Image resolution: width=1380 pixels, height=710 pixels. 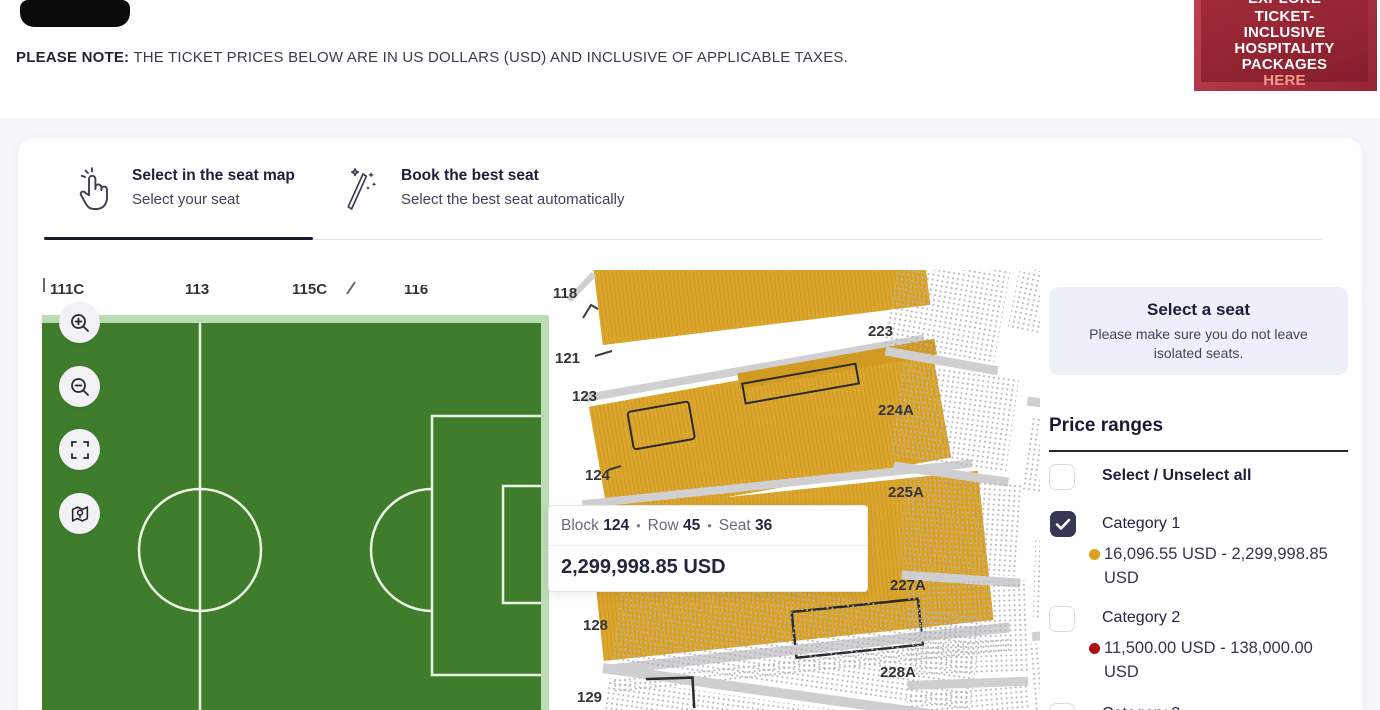 I want to click on section-label: 116, so click(x=416, y=289).